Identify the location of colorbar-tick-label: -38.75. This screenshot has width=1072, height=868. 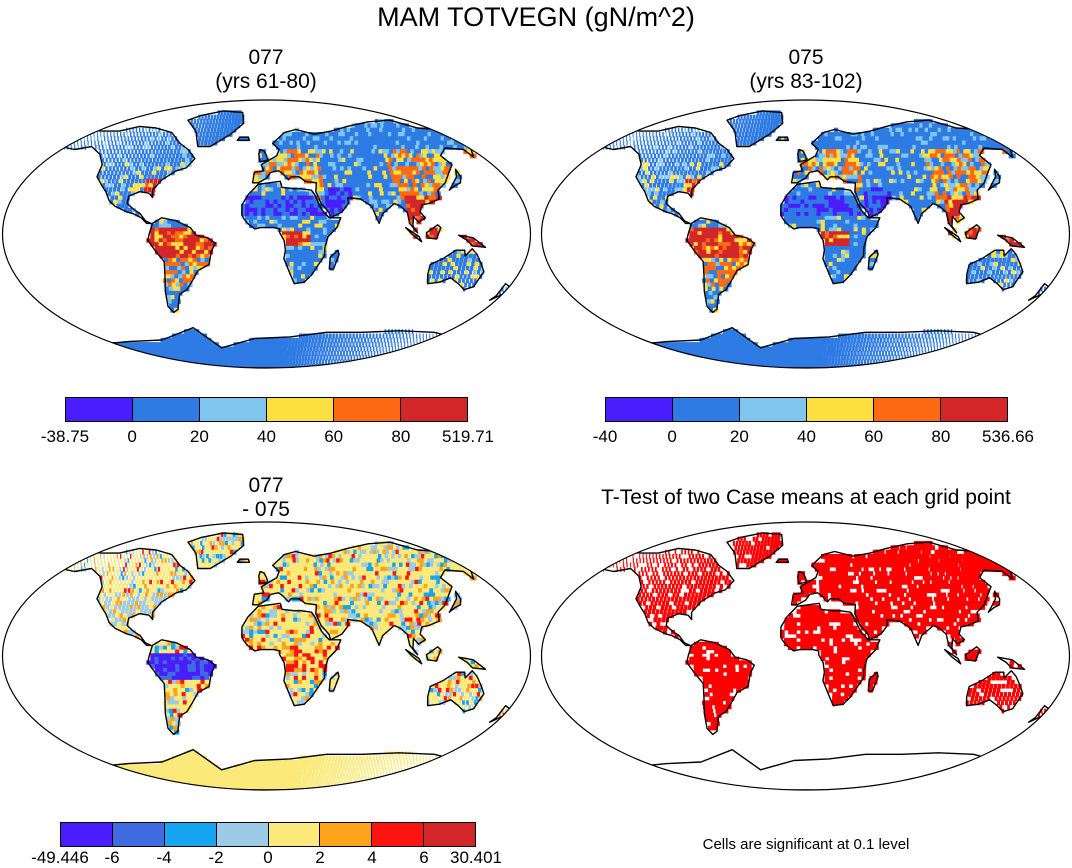
(65, 436).